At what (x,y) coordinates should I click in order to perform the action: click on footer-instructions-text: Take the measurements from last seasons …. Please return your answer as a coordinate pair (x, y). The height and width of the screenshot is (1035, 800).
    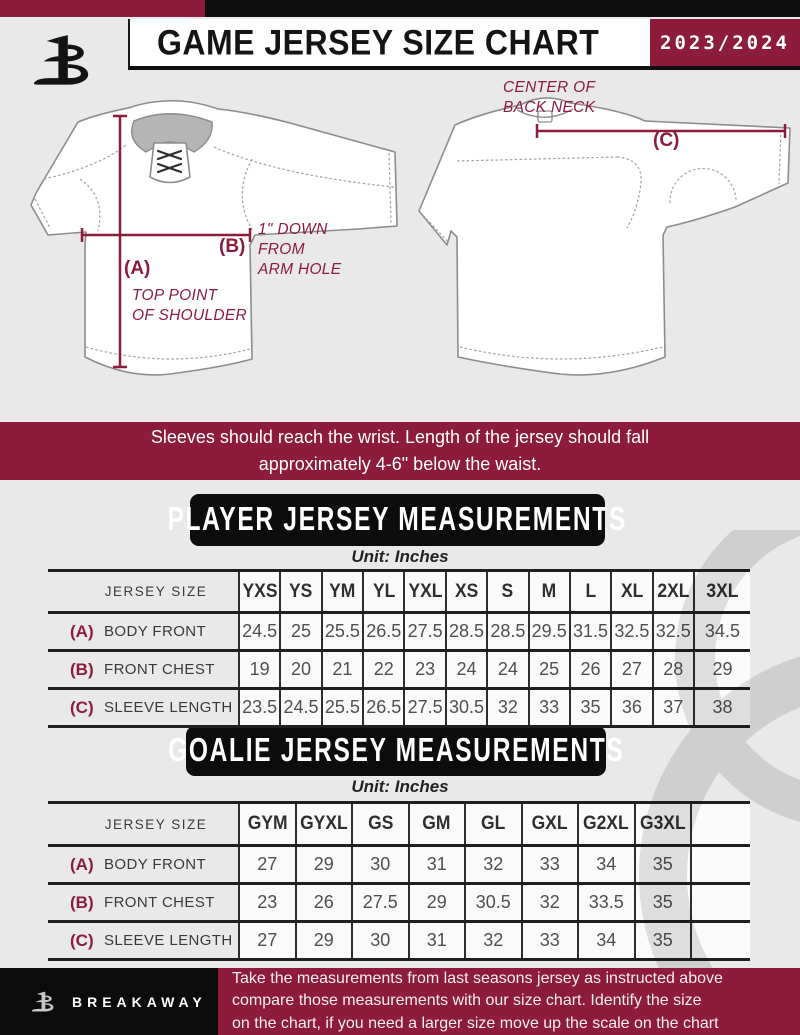
    Looking at the image, I should click on (477, 1000).